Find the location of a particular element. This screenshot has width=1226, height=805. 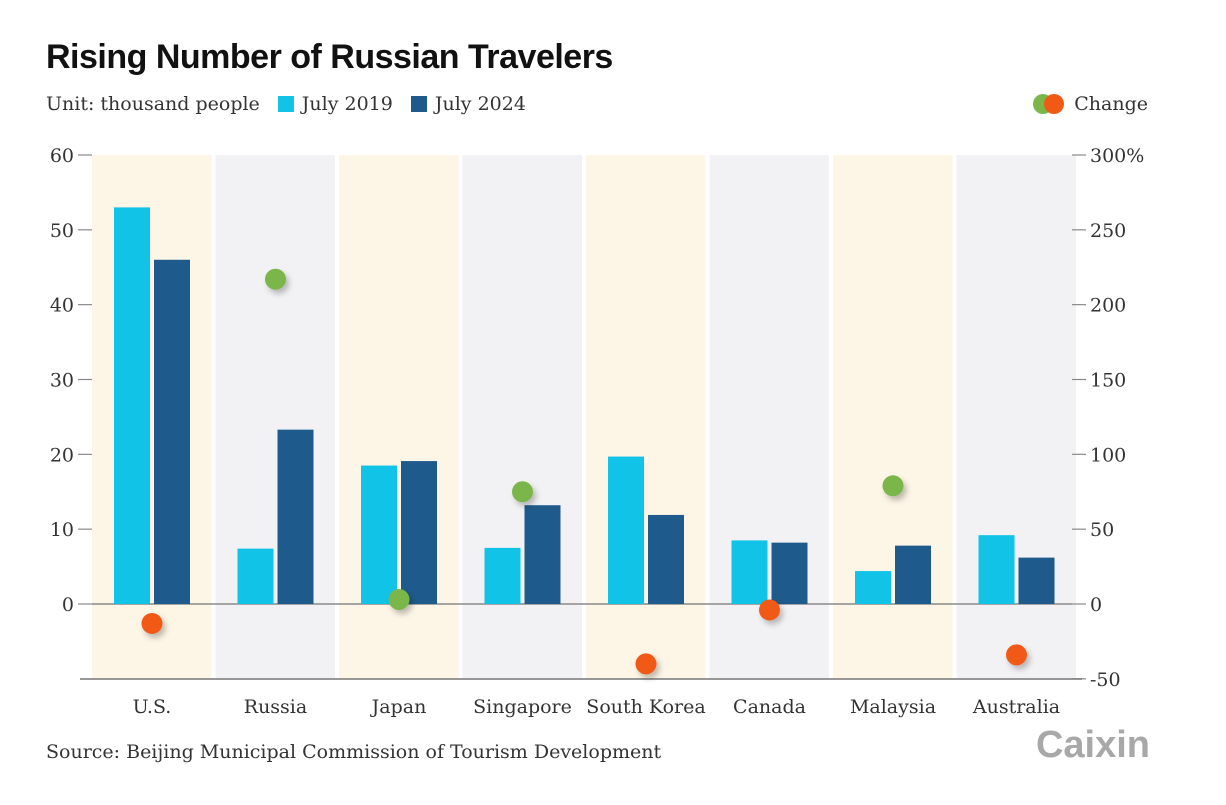

caixin-logo: Caixin is located at coordinates (1092, 745).